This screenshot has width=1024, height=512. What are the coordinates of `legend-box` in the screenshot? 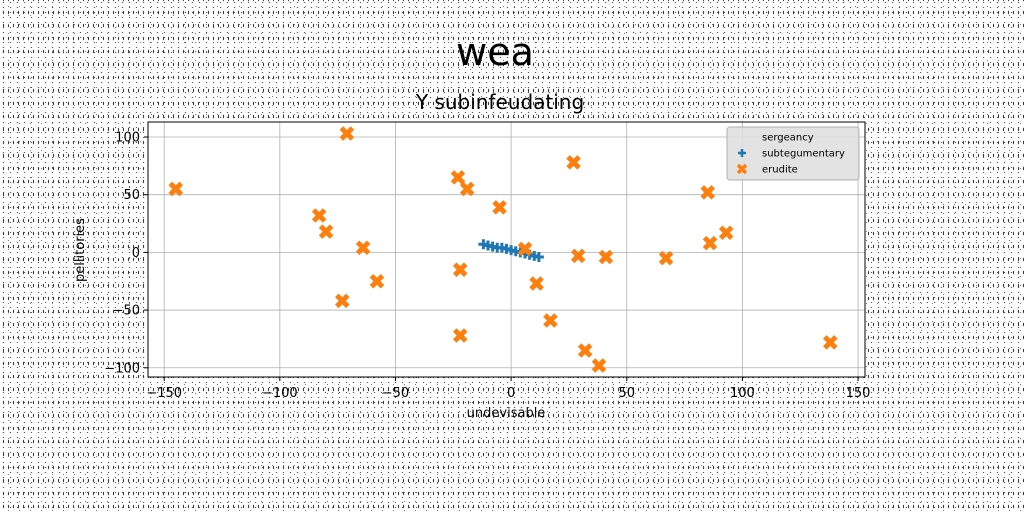 It's located at (793, 153).